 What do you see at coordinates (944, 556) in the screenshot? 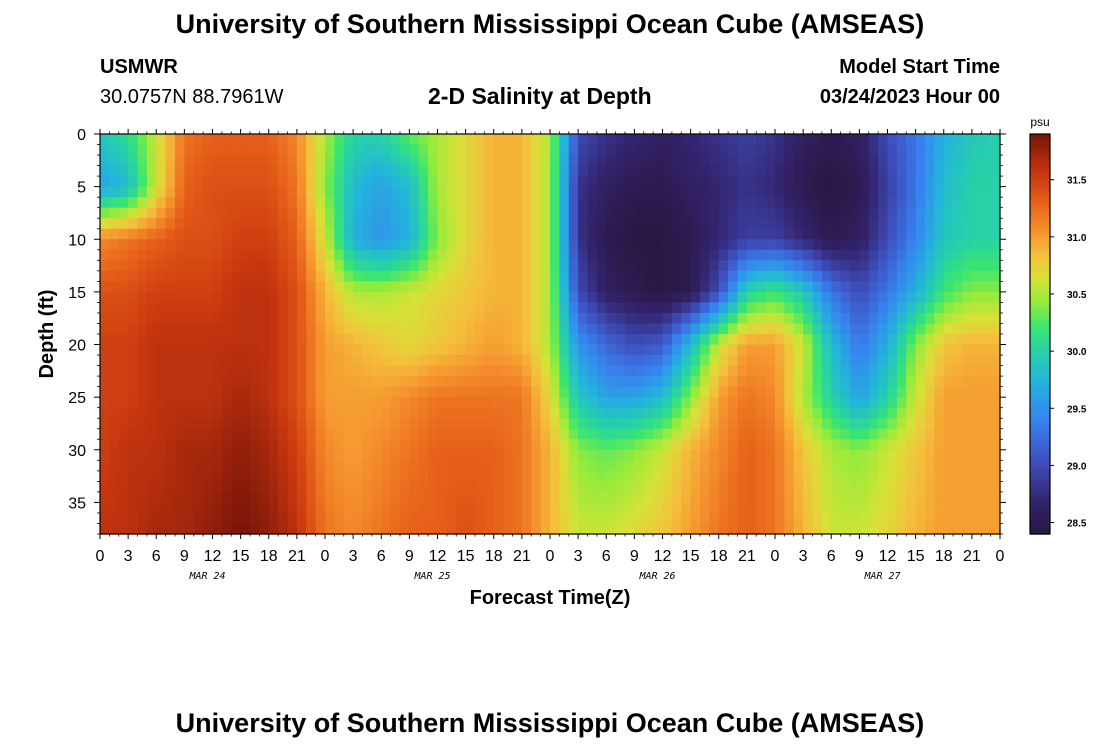
I see `x-tick-label: 18` at bounding box center [944, 556].